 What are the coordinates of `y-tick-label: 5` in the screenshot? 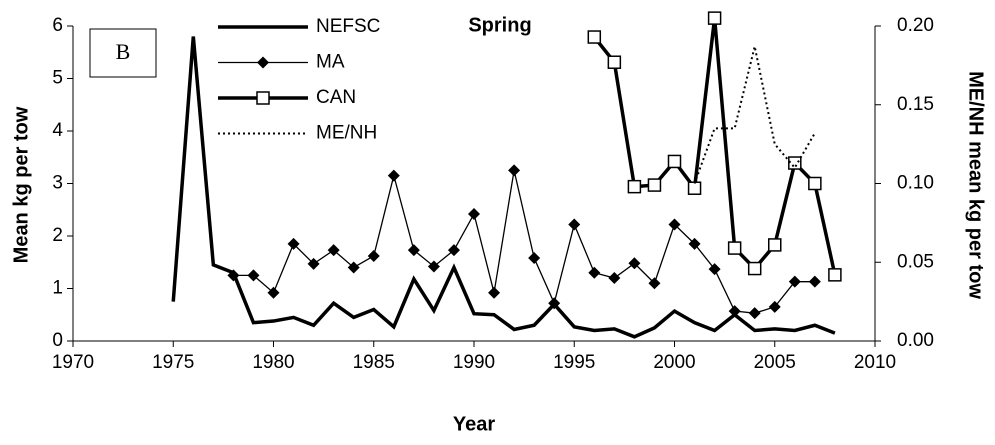 It's located at (57, 78).